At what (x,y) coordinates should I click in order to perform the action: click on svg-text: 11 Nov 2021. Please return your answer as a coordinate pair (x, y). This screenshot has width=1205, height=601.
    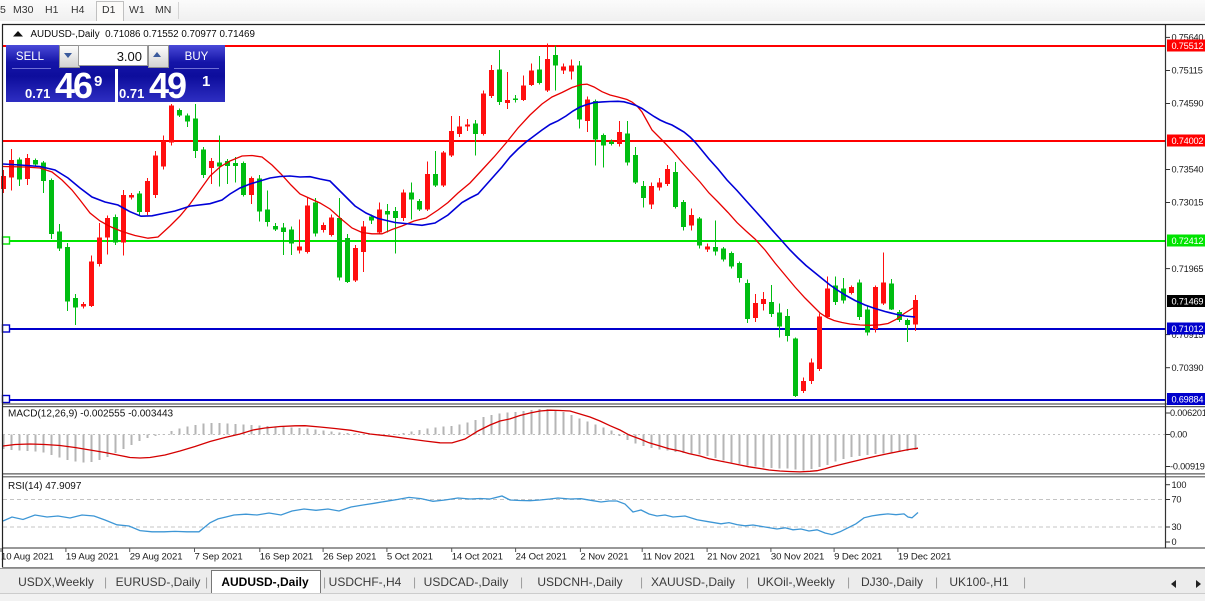
    Looking at the image, I should click on (668, 557).